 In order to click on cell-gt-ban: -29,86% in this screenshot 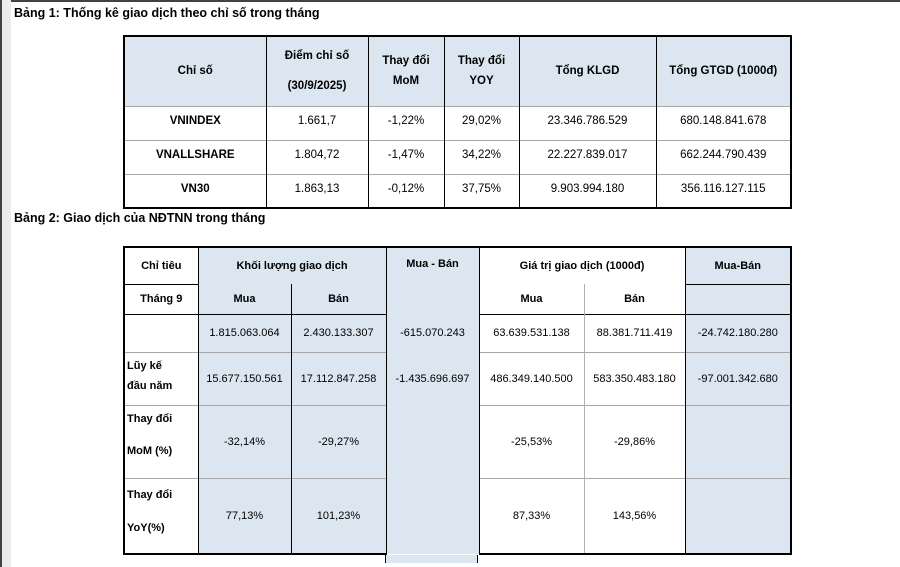, I will do `click(634, 441)`.